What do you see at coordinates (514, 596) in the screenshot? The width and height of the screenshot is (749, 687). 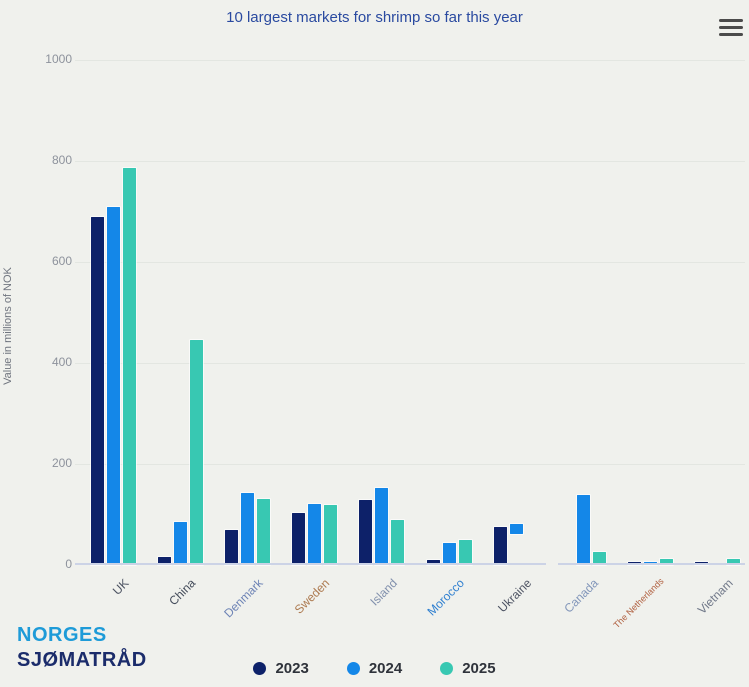 I see `x-axis-label-ukraine: Ukraine` at bounding box center [514, 596].